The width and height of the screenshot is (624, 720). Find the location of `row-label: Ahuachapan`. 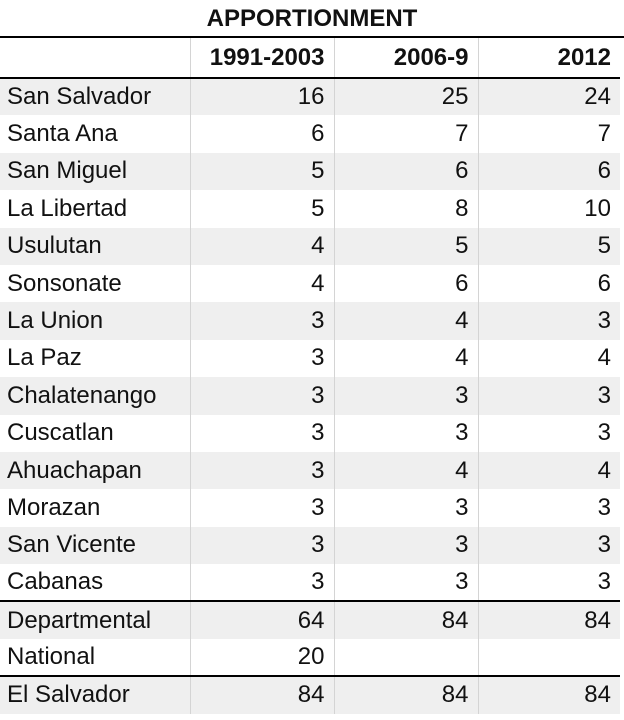

row-label: Ahuachapan is located at coordinates (95, 470).